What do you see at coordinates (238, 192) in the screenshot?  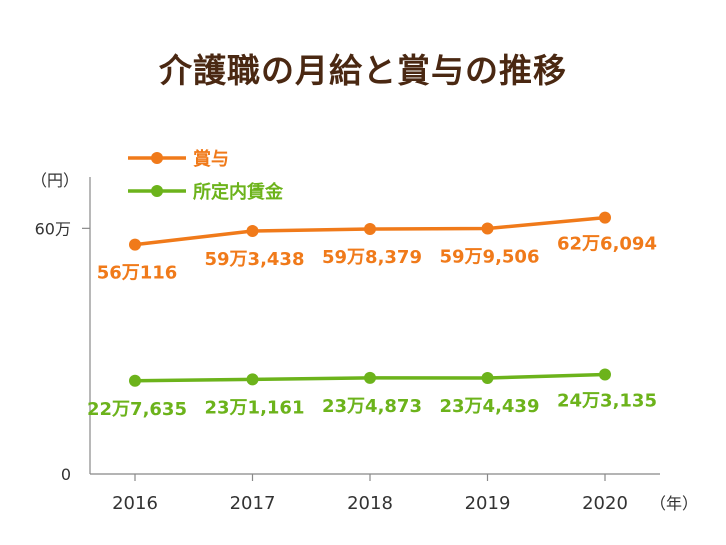 I see `legend-label: 所定内賃金` at bounding box center [238, 192].